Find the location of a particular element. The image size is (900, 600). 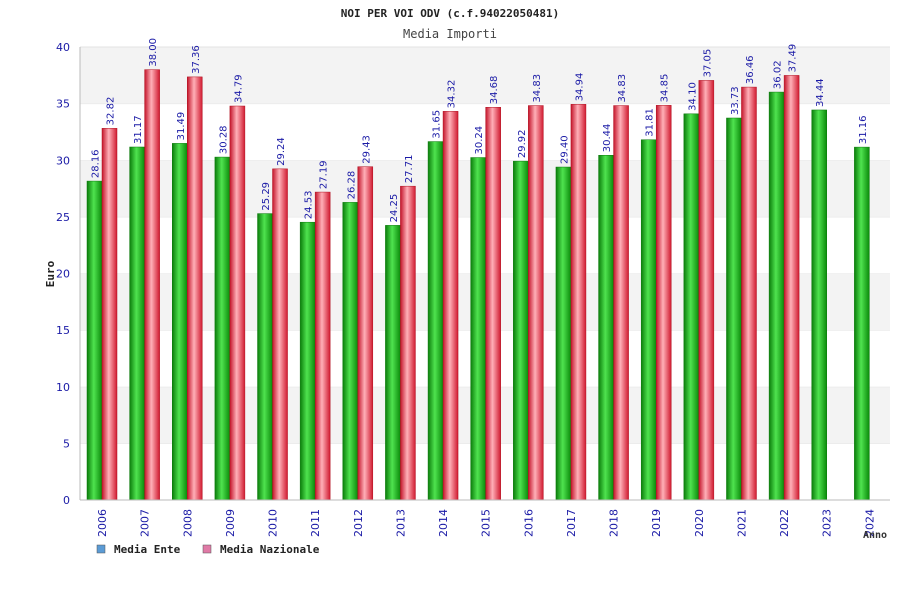

data-label: 34.68 is located at coordinates (494, 90).